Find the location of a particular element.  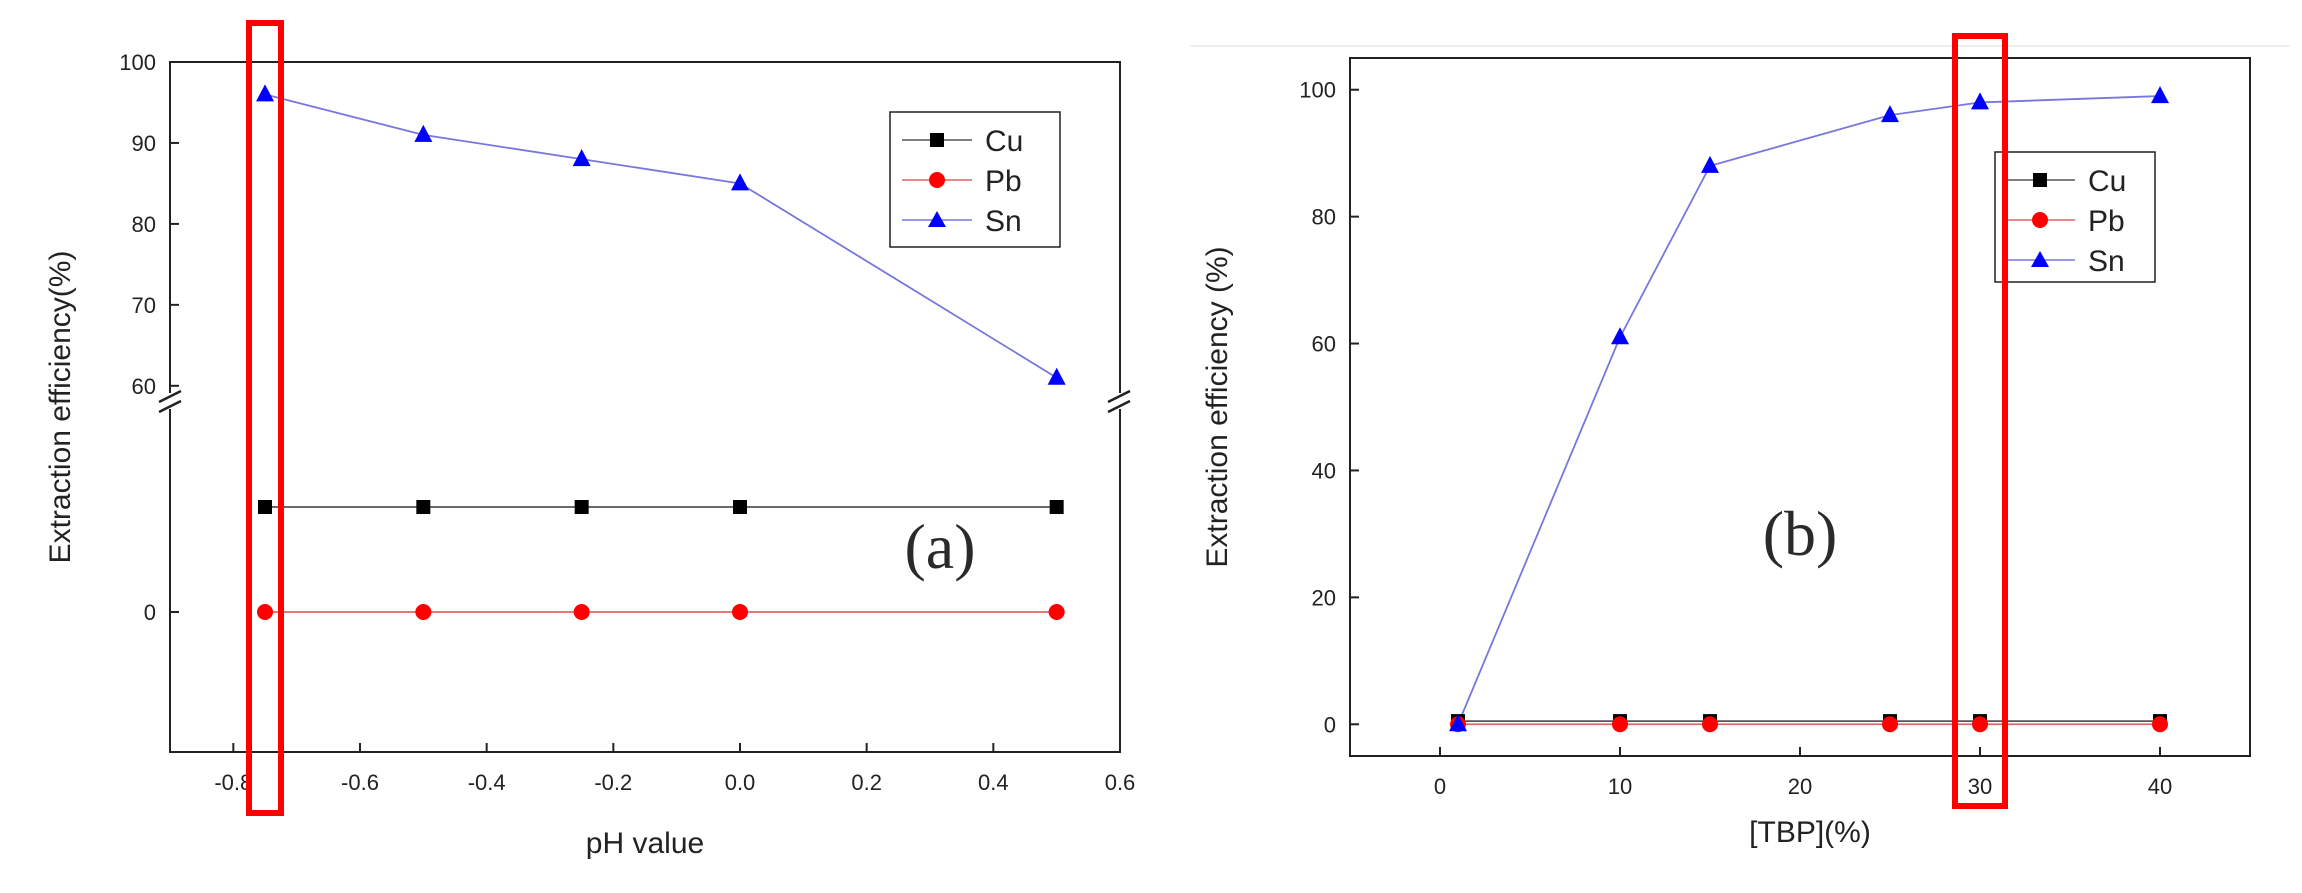

y-tick-label-a: 60 is located at coordinates (144, 386).